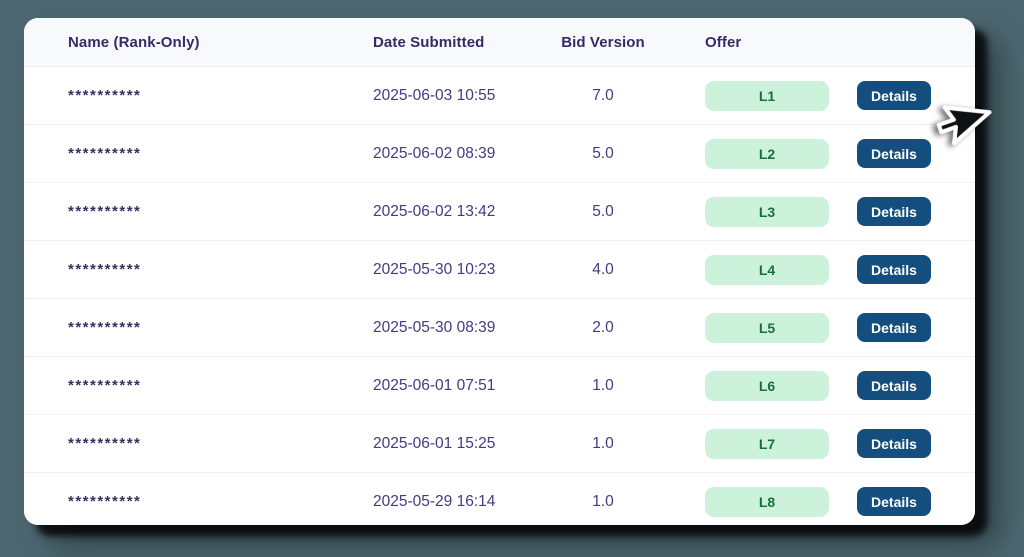 This screenshot has width=1024, height=557. Describe the element at coordinates (434, 385) in the screenshot. I see `date-submitted-value: 2025-06-01 07:51` at that location.